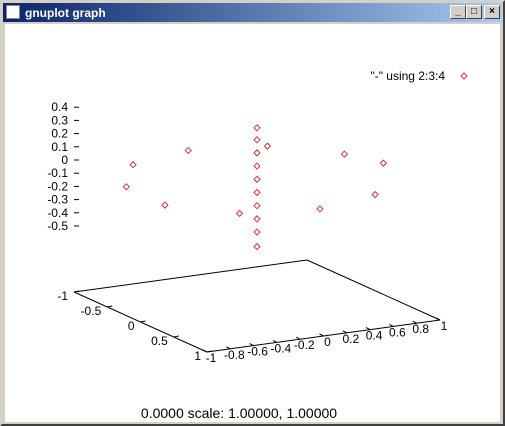 This screenshot has height=426, width=505. What do you see at coordinates (444, 326) in the screenshot?
I see `x-tick-label: 1` at bounding box center [444, 326].